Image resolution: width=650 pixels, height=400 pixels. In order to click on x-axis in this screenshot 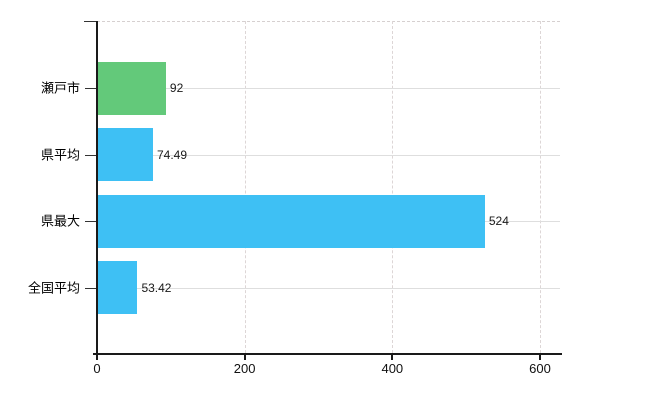, I will do `click(327, 354)`.